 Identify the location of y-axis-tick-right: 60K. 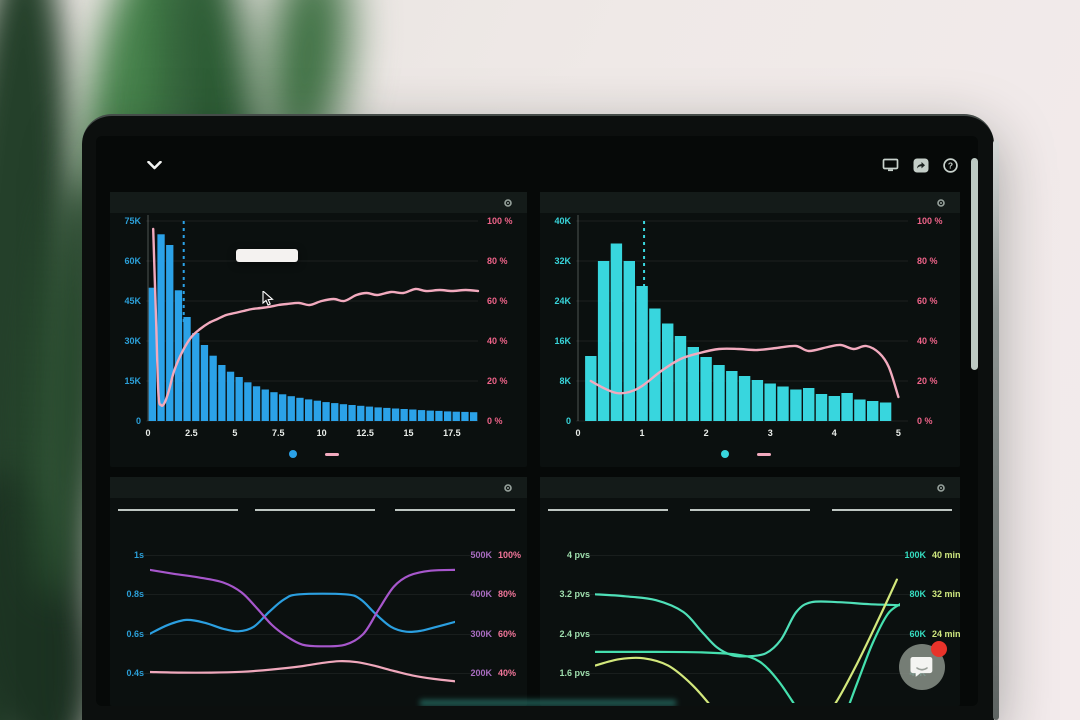
(917, 633).